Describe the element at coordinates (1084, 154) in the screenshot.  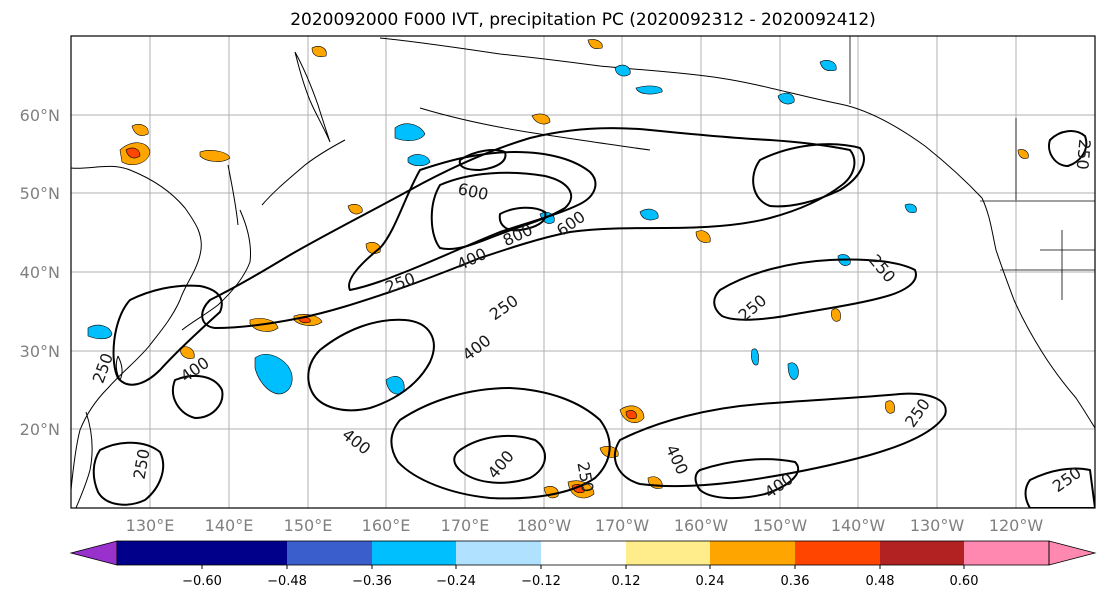
I see `contour-label: 250` at that location.